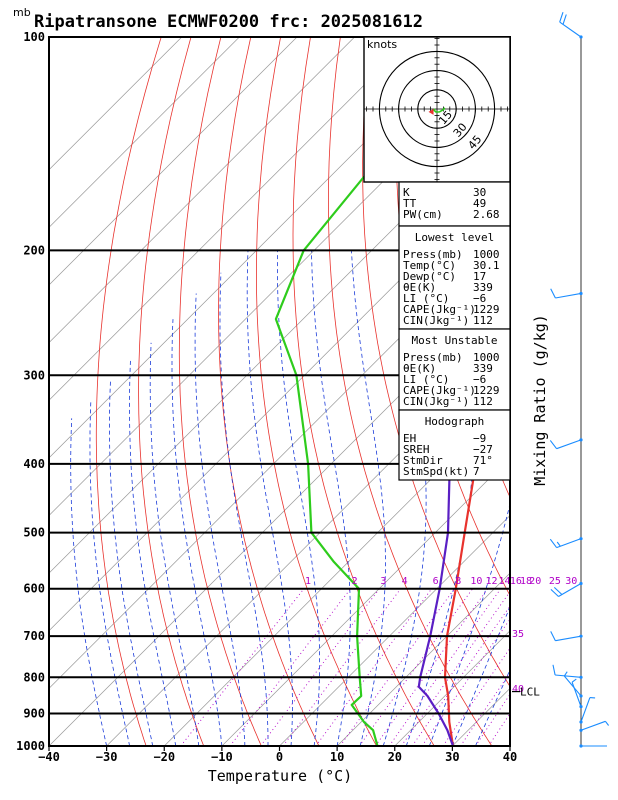 This screenshot has width=618, height=800. I want to click on mixing-ratio-label: 18, so click(526, 581).